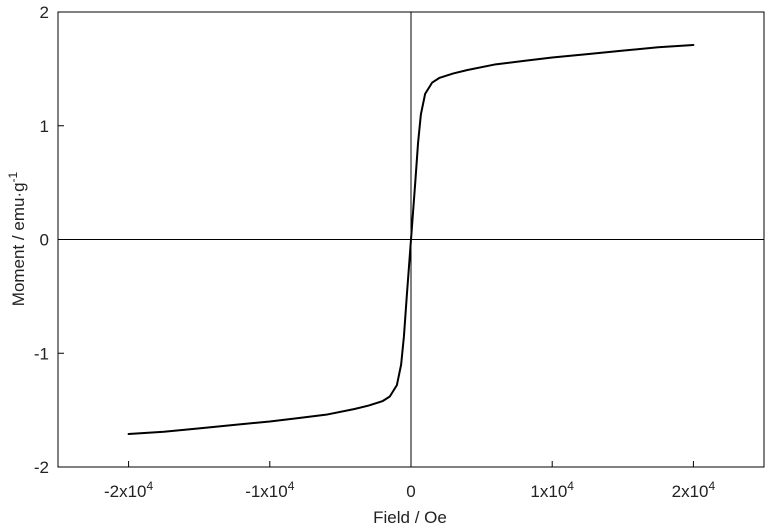 The image size is (768, 531). I want to click on x-tick-label: -1x10⁴, so click(270, 490).